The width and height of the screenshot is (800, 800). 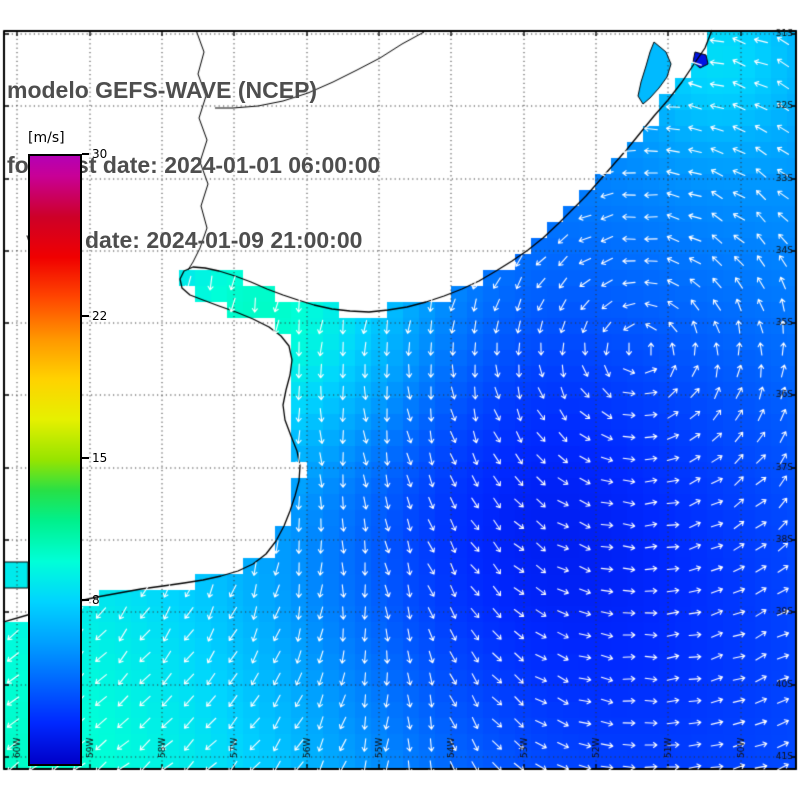 I want to click on colorbar-tick-label: 22, so click(x=100, y=316).